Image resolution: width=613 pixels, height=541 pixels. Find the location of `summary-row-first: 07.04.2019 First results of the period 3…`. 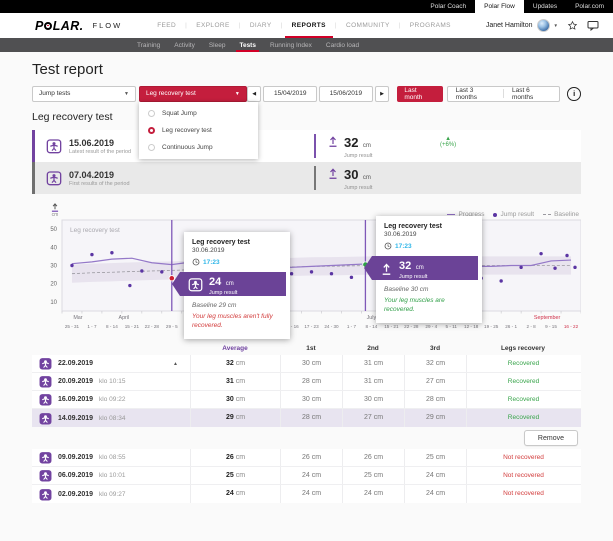

summary-row-first: 07.04.2019 First results of the period 3… is located at coordinates (306, 178).